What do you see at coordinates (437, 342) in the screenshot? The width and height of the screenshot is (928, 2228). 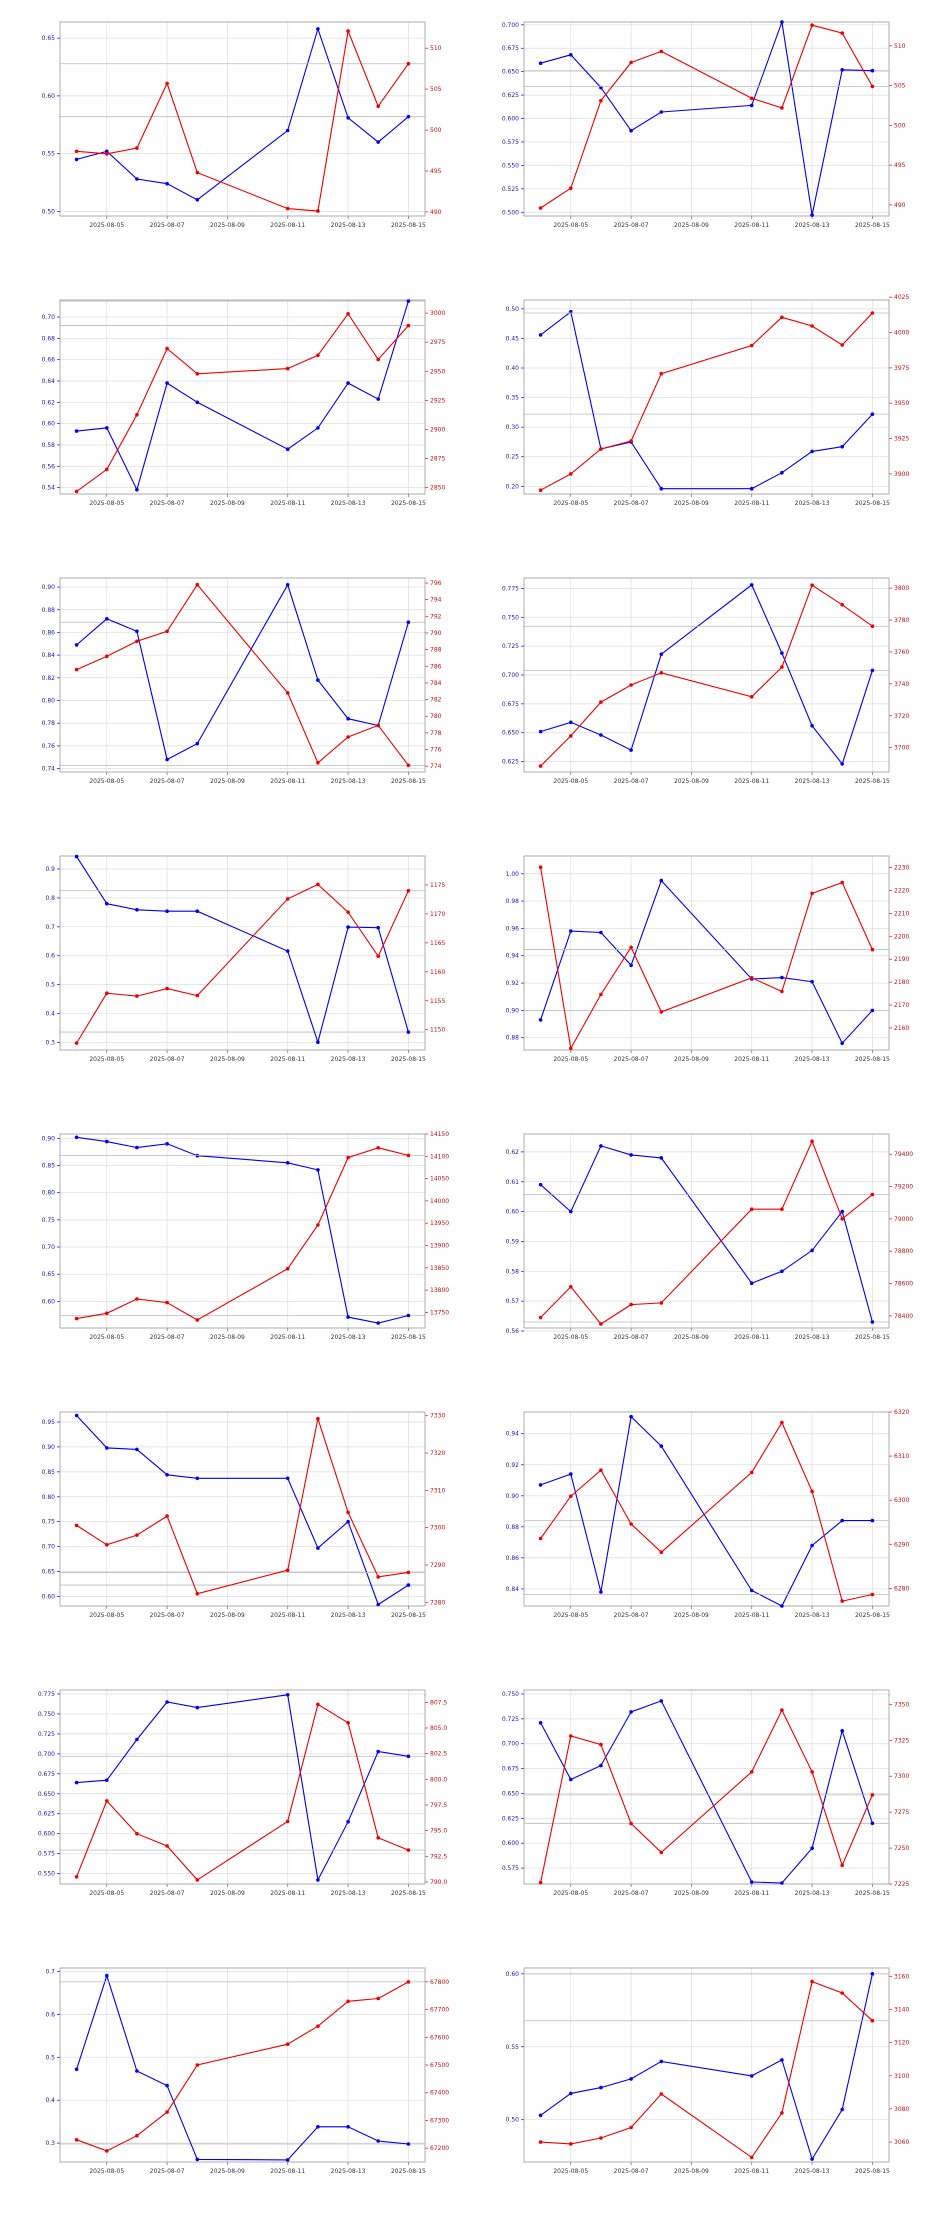 I see `y2-tick-label: 2975` at bounding box center [437, 342].